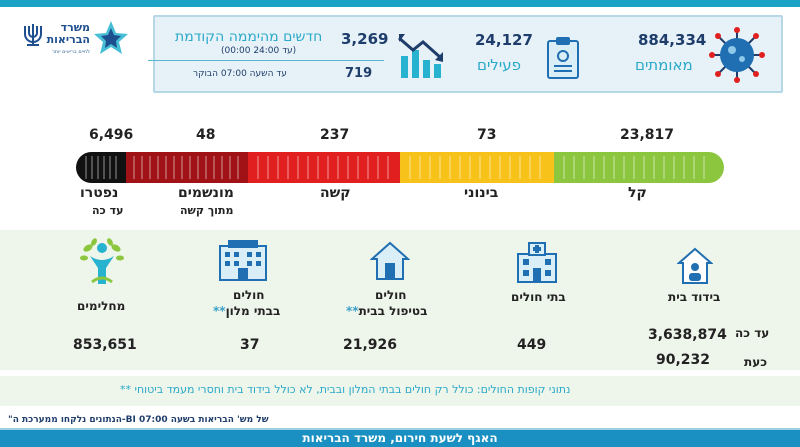 This screenshot has height=447, width=800. Describe the element at coordinates (111, 135) in the screenshot. I see `deceased-value: 6,496` at that location.